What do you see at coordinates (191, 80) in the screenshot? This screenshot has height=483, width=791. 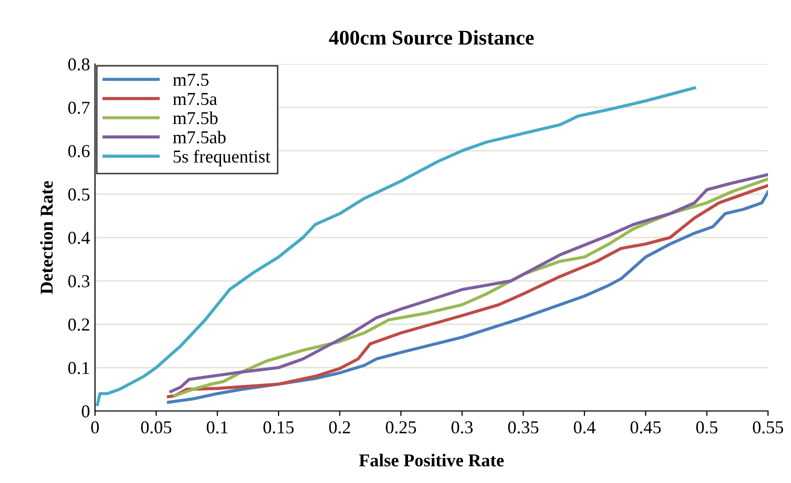 I see `legend-label: m7.5` at bounding box center [191, 80].